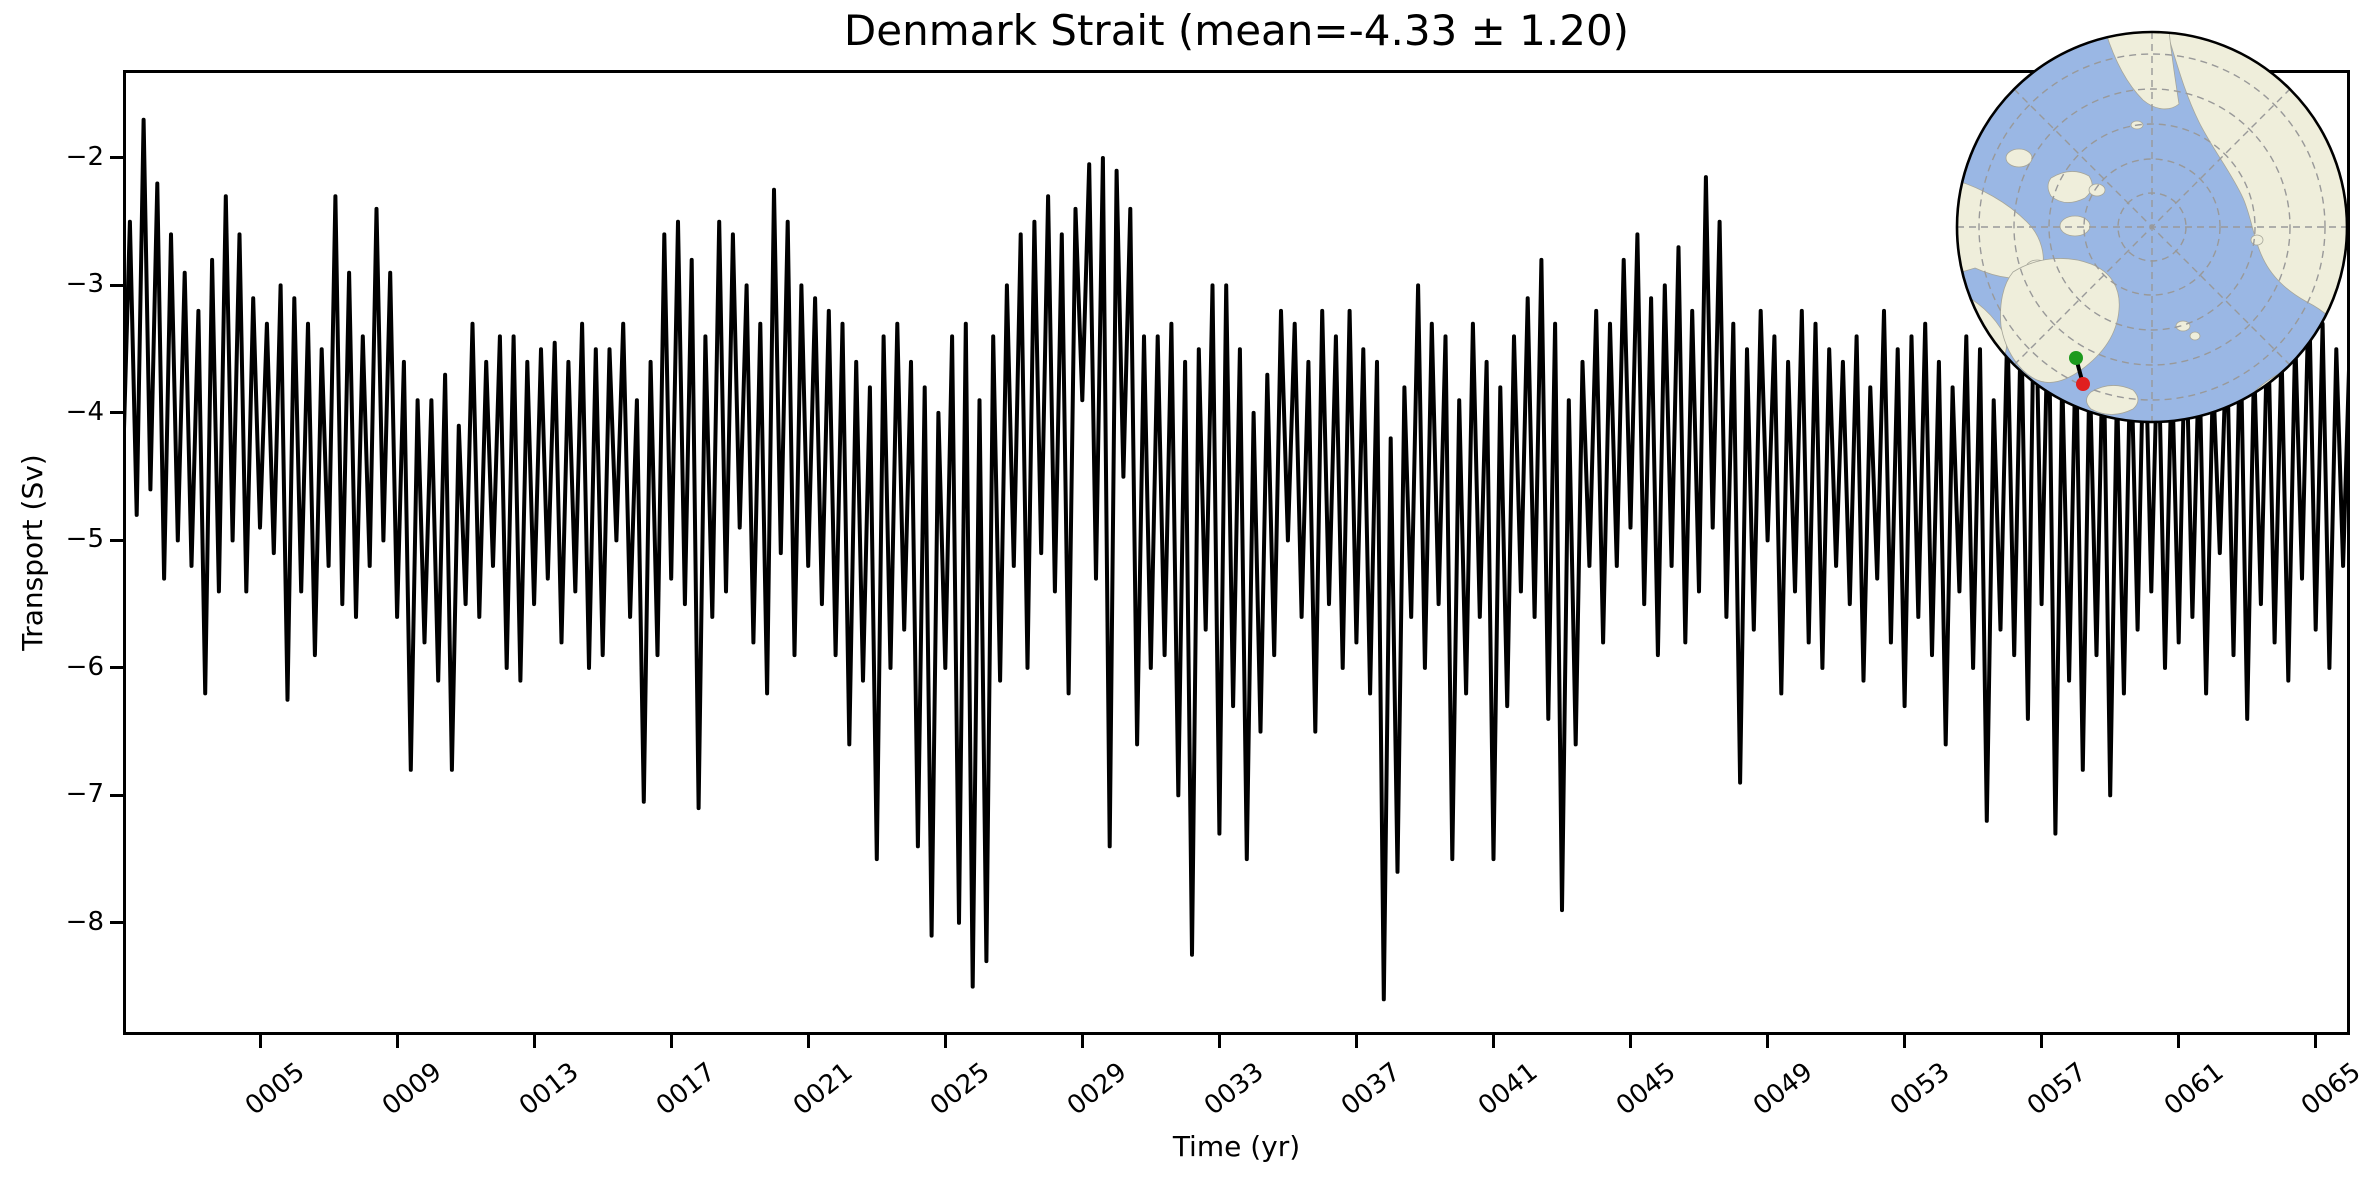 The image size is (2374, 1180). Describe the element at coordinates (1920, 1089) in the screenshot. I see `x-tick-label: 0053` at that location.